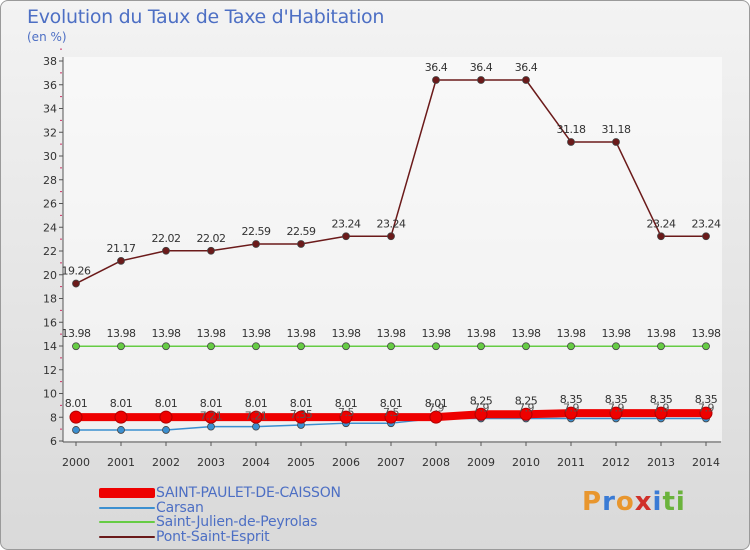 This screenshot has width=750, height=550. What do you see at coordinates (50, 85) in the screenshot?
I see `y-tick-label: 36` at bounding box center [50, 85].